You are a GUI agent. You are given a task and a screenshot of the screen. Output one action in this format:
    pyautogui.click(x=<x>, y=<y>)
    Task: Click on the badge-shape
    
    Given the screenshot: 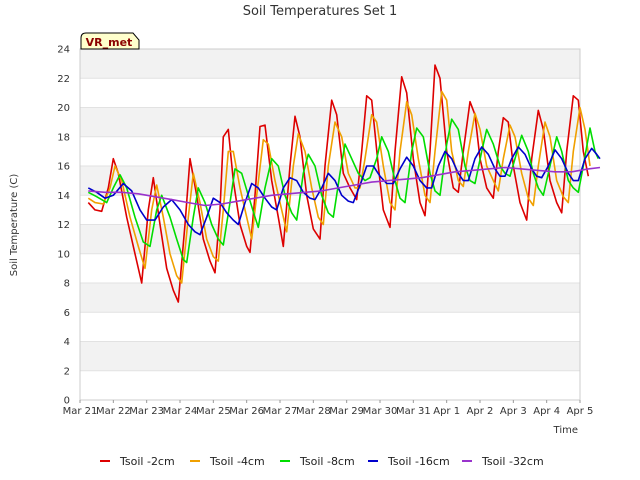 What is the action you would take?
    pyautogui.click(x=110, y=41)
    